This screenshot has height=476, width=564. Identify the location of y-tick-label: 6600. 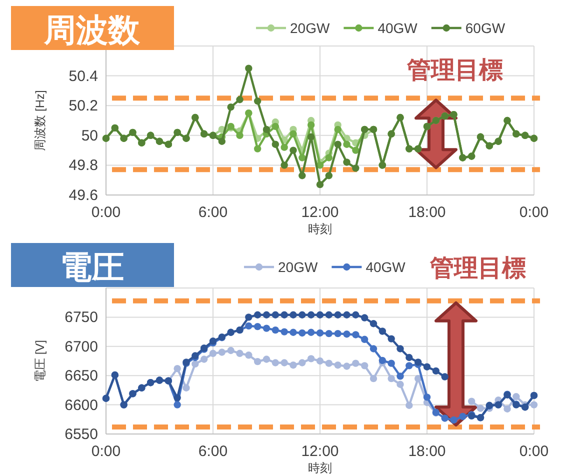
(81, 405).